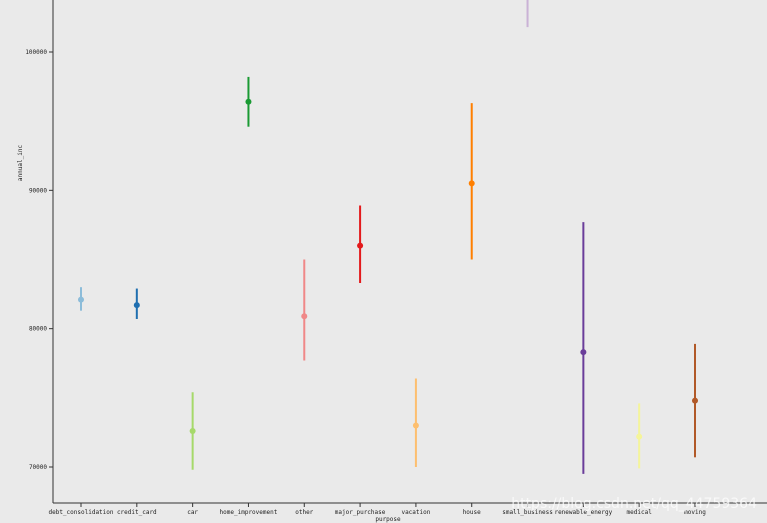  What do you see at coordinates (695, 400) in the screenshot?
I see `point-moving` at bounding box center [695, 400].